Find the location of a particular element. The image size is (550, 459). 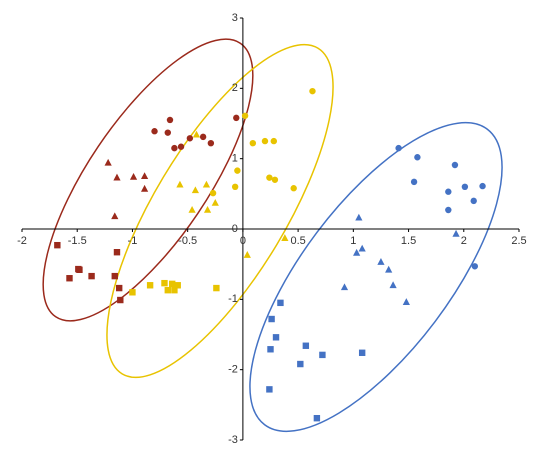

y-tick-label: 2 is located at coordinates (235, 88).